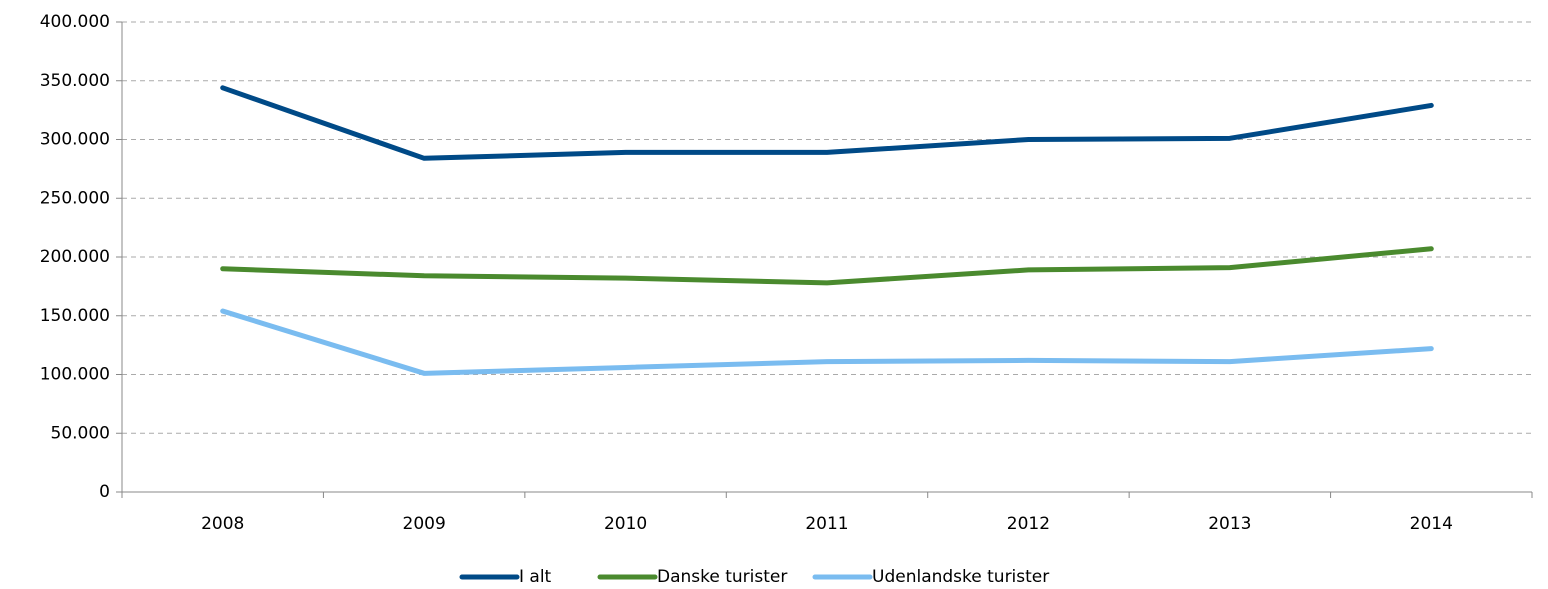 This screenshot has width=1548, height=589. I want to click on x-tick-label: 2010, so click(625, 524).